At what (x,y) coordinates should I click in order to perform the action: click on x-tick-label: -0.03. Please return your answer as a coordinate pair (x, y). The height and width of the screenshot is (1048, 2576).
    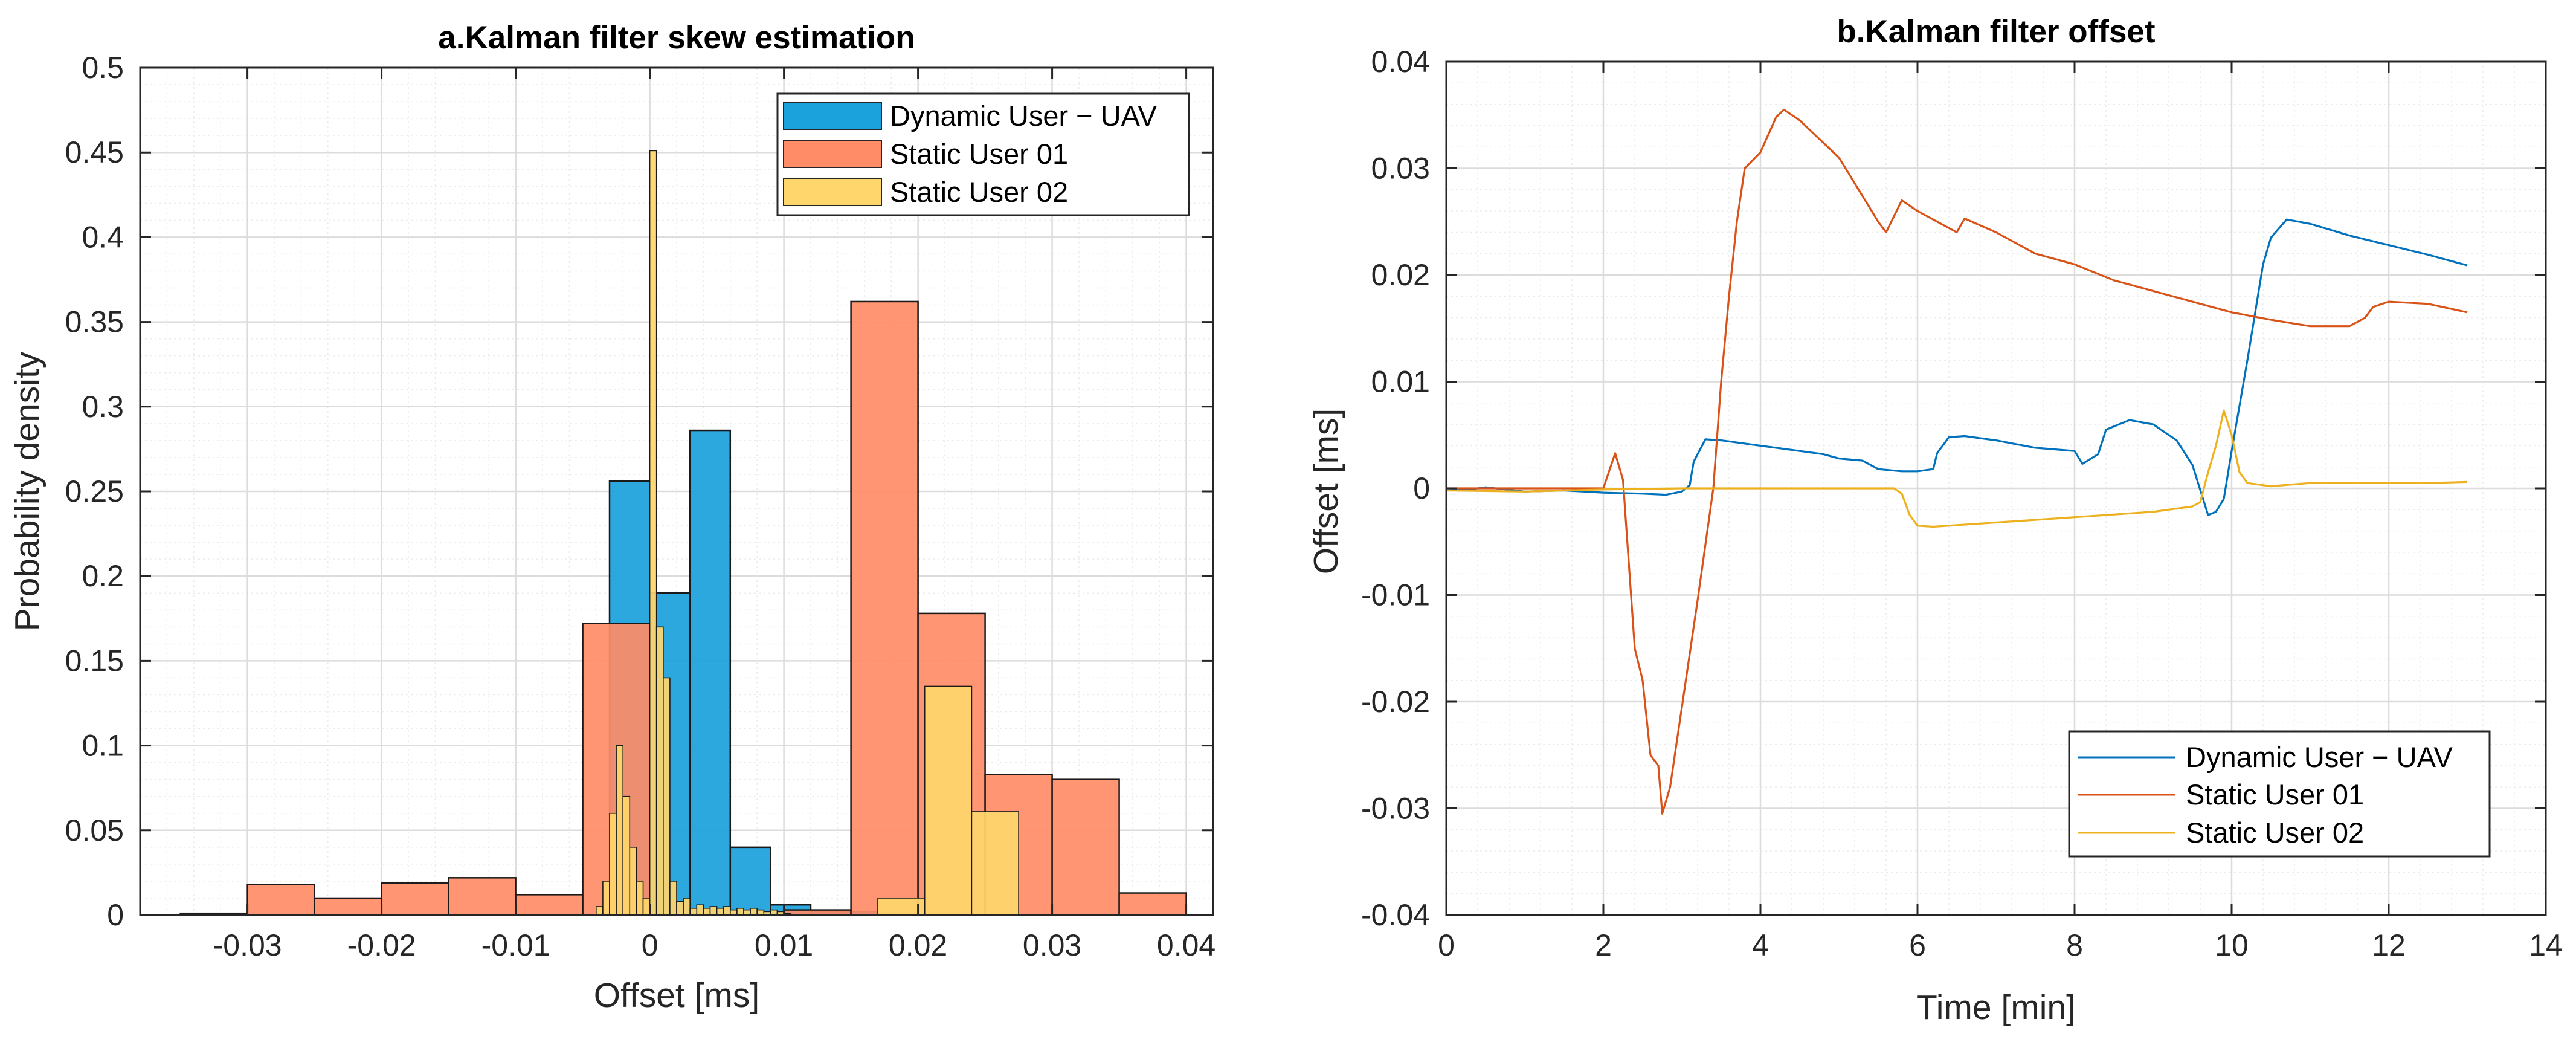
    Looking at the image, I should click on (248, 945).